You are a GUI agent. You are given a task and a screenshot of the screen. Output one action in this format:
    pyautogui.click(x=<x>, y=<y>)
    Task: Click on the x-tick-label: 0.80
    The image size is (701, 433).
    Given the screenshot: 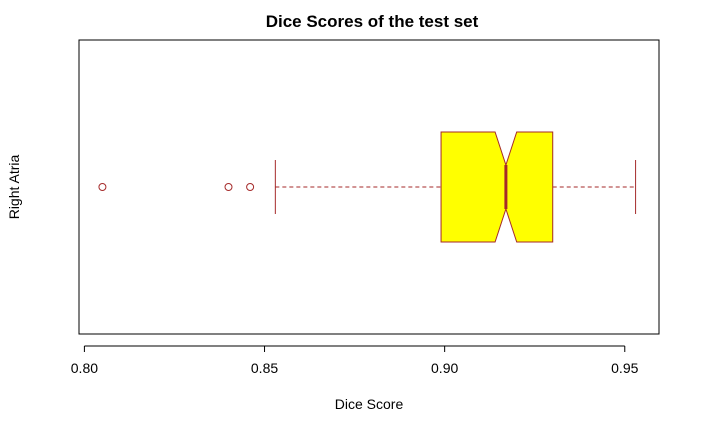 What is the action you would take?
    pyautogui.click(x=84, y=368)
    